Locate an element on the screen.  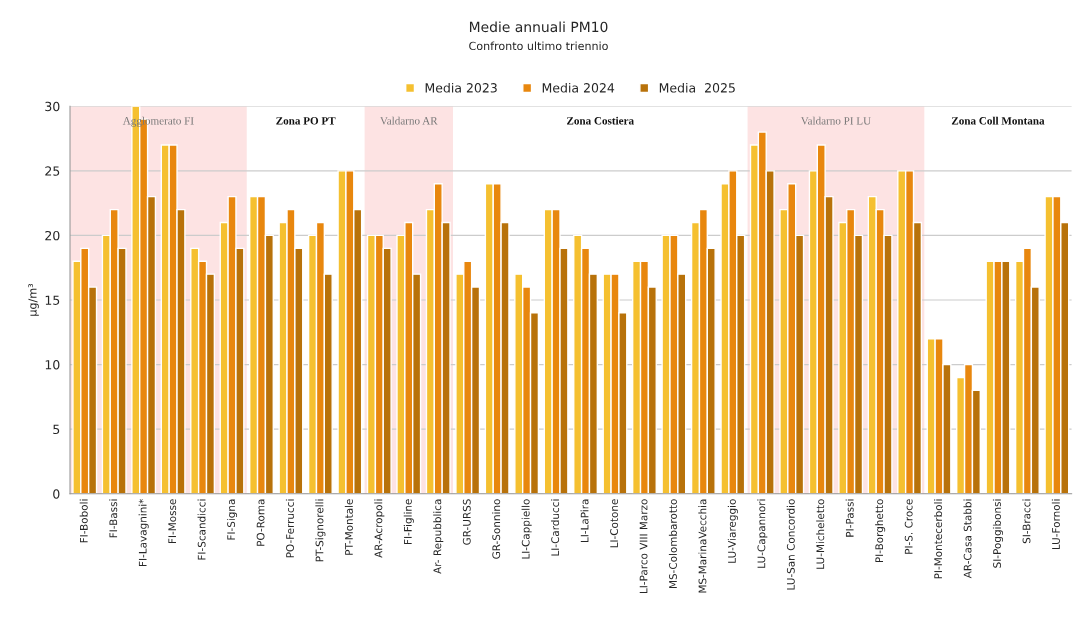
y-tick-label: 30 is located at coordinates (52, 106).